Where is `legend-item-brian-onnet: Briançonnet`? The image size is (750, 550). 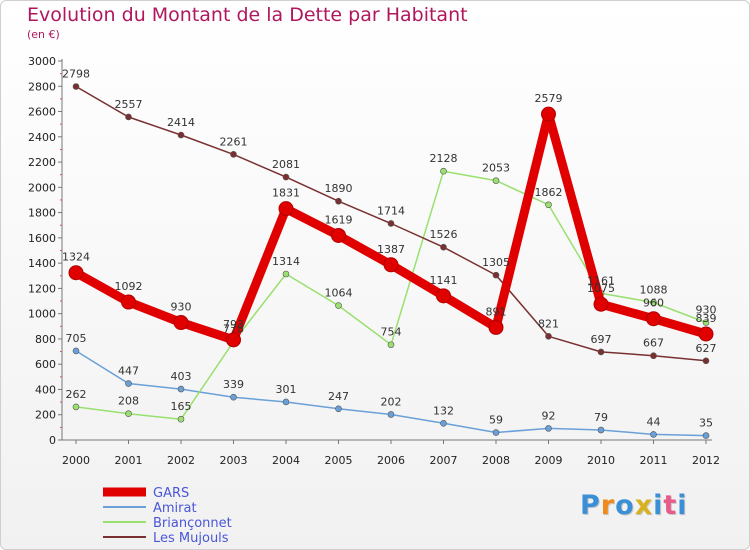 legend-item-brian-onnet: Briançonnet is located at coordinates (167, 523).